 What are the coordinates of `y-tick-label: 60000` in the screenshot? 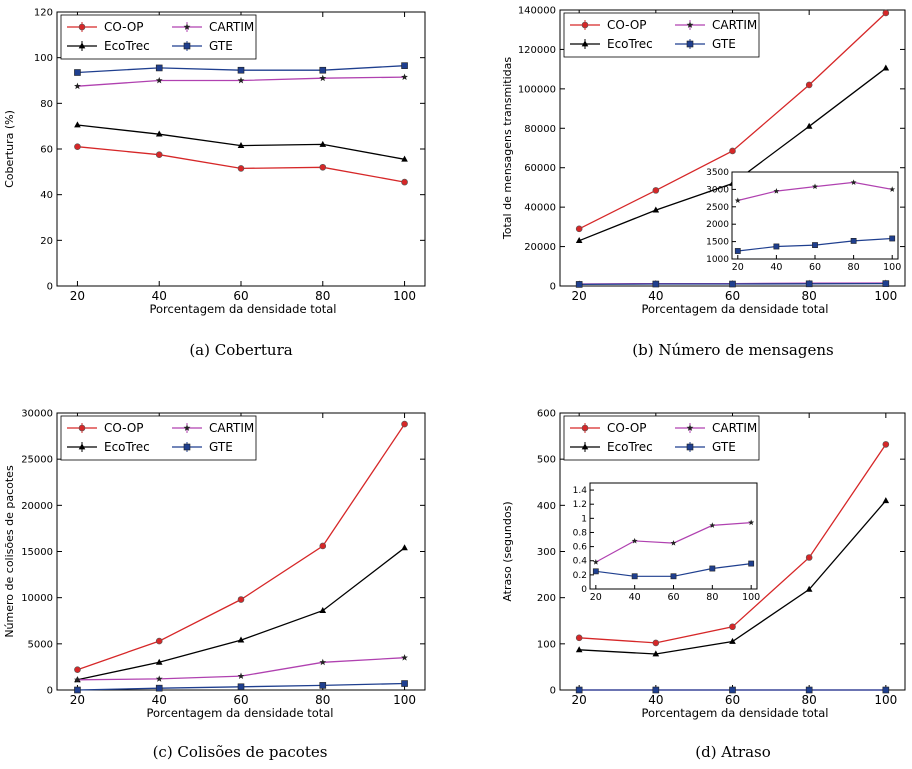 It's located at (540, 168).